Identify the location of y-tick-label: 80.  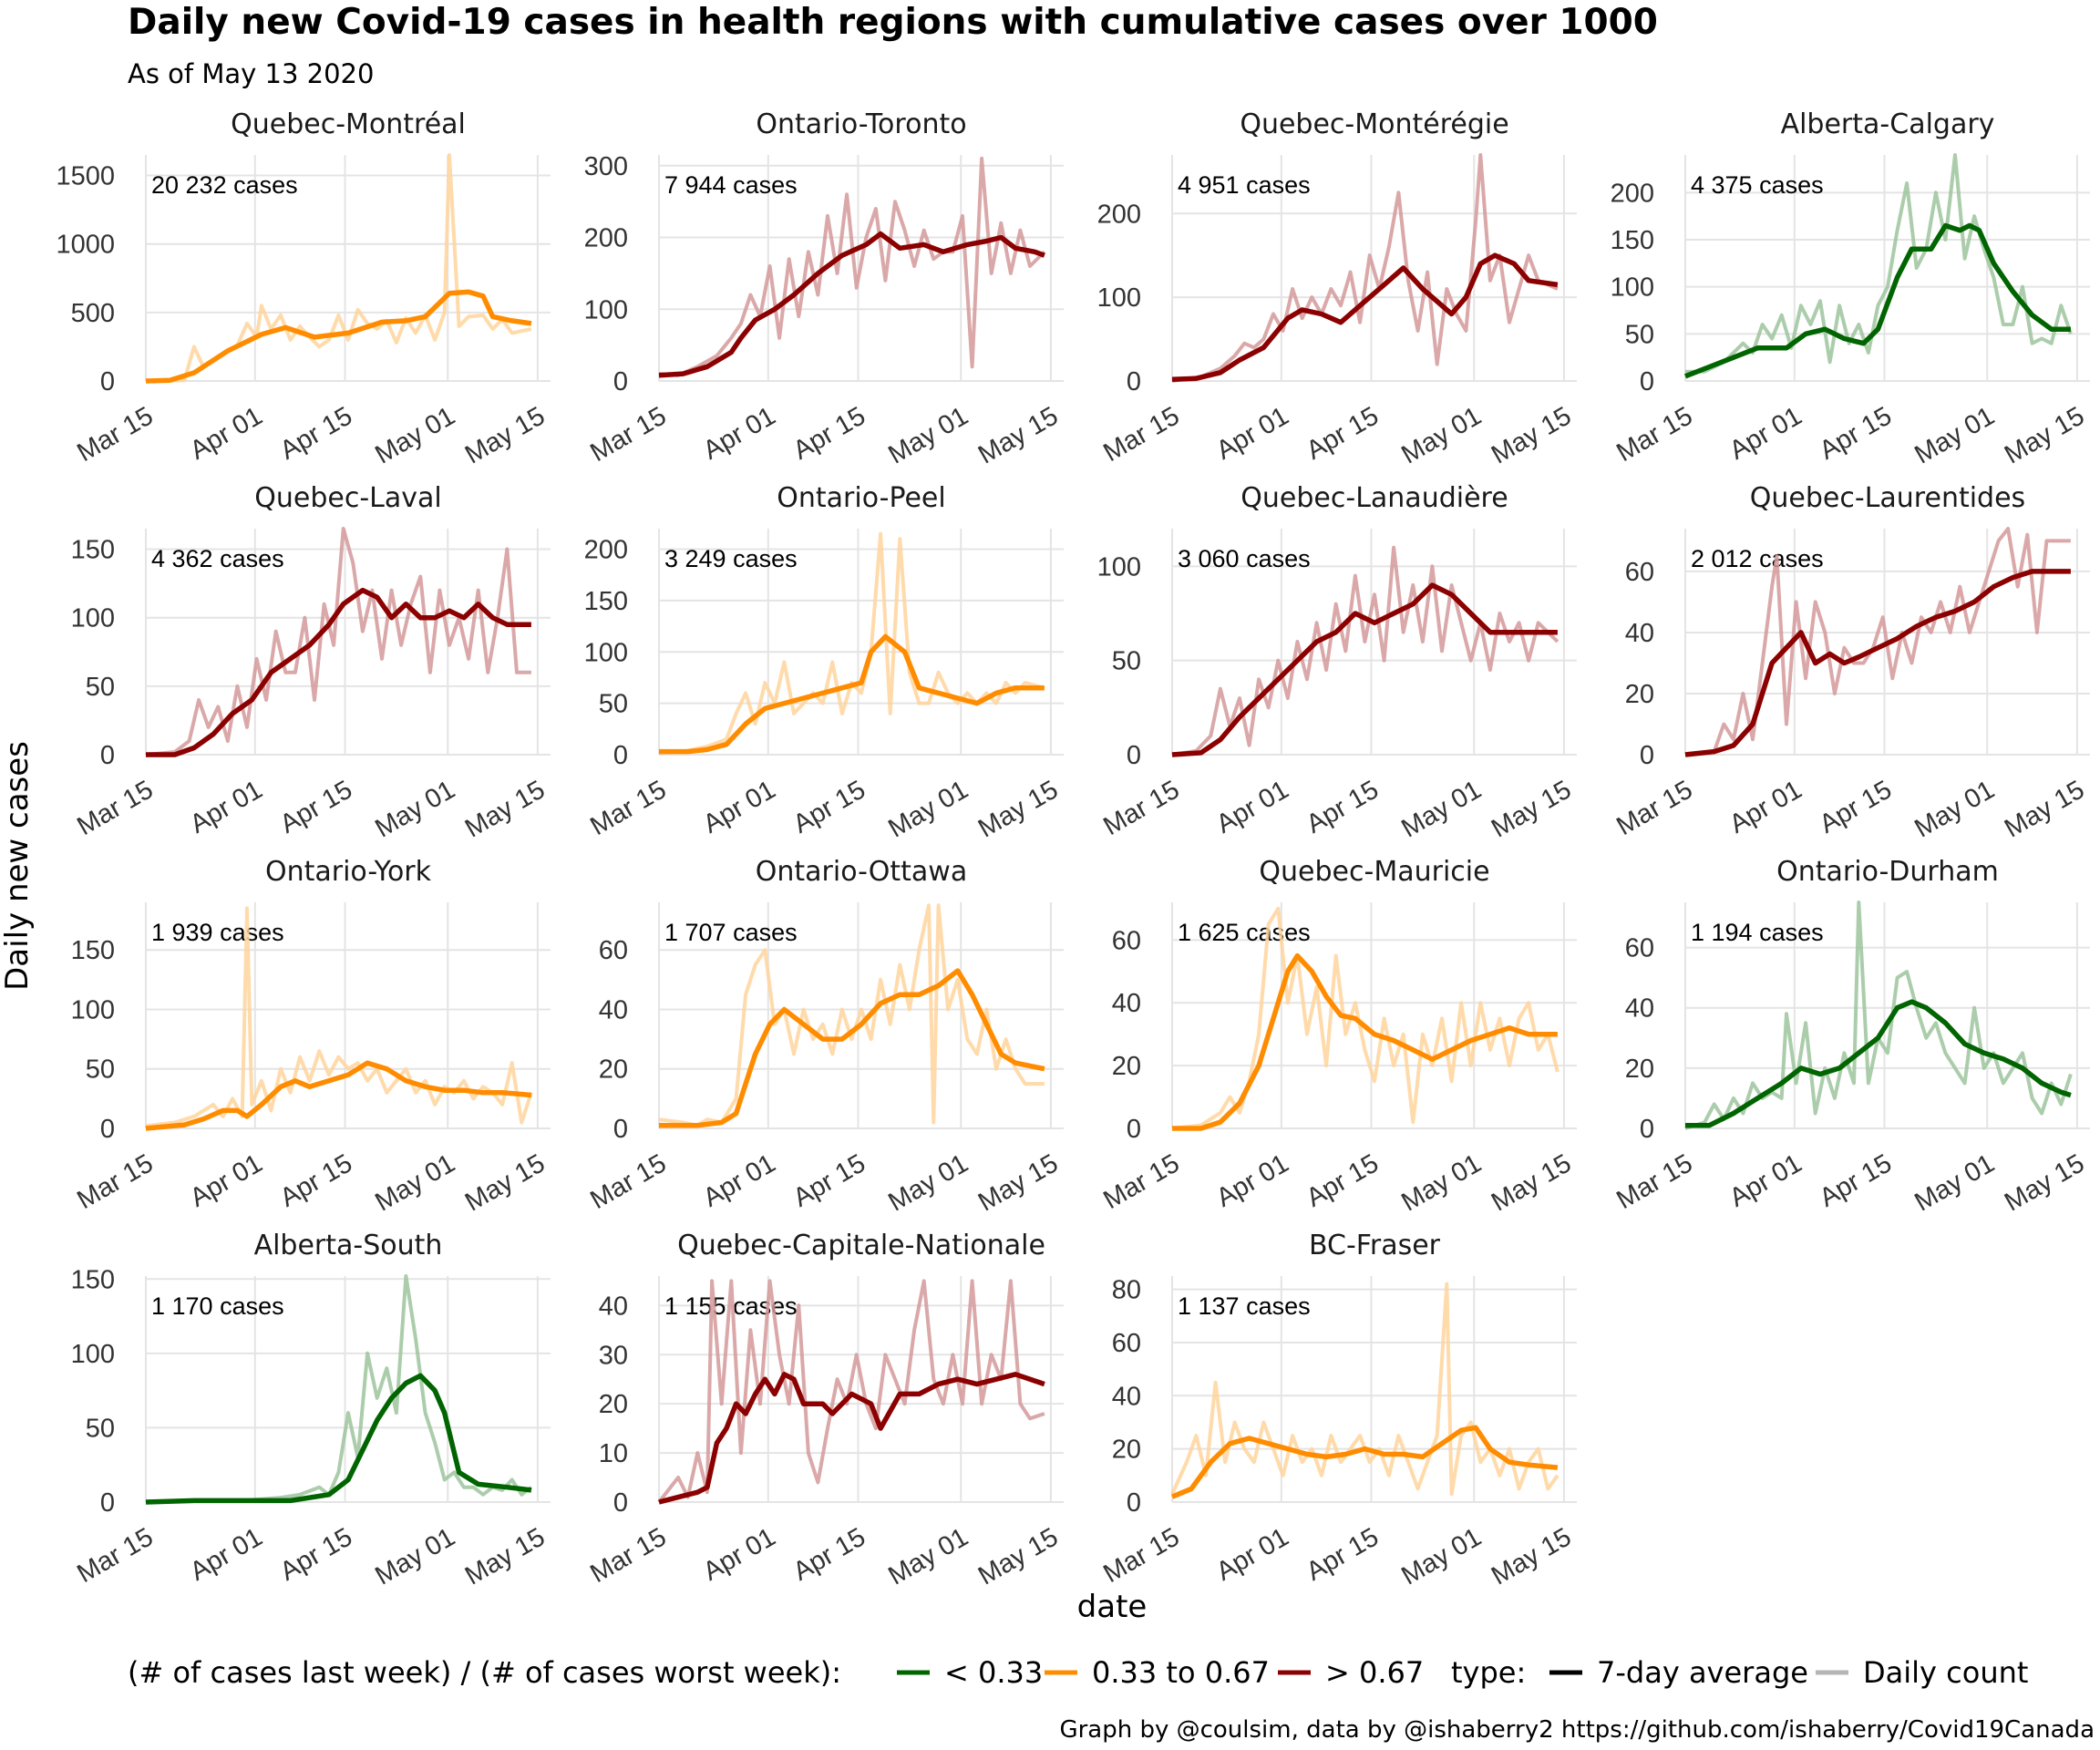
(1126, 1290).